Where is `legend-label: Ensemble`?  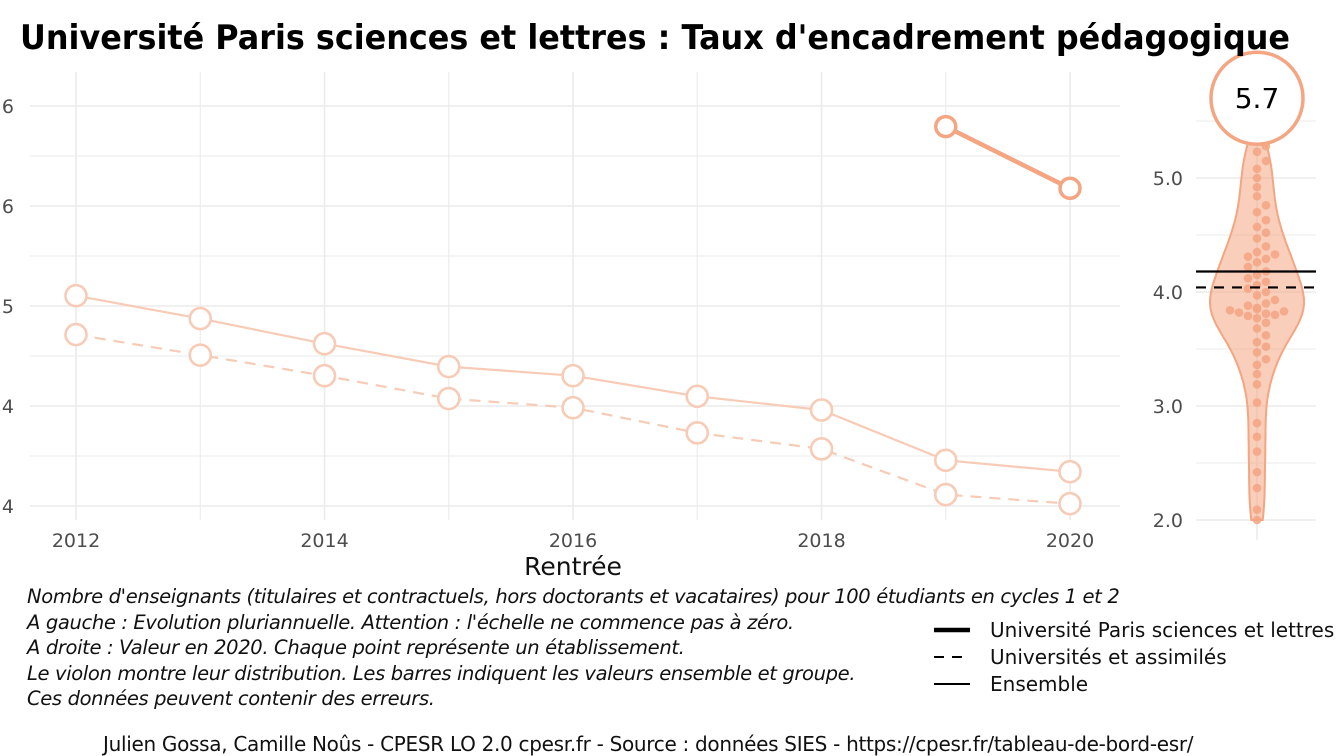
legend-label: Ensemble is located at coordinates (1039, 683).